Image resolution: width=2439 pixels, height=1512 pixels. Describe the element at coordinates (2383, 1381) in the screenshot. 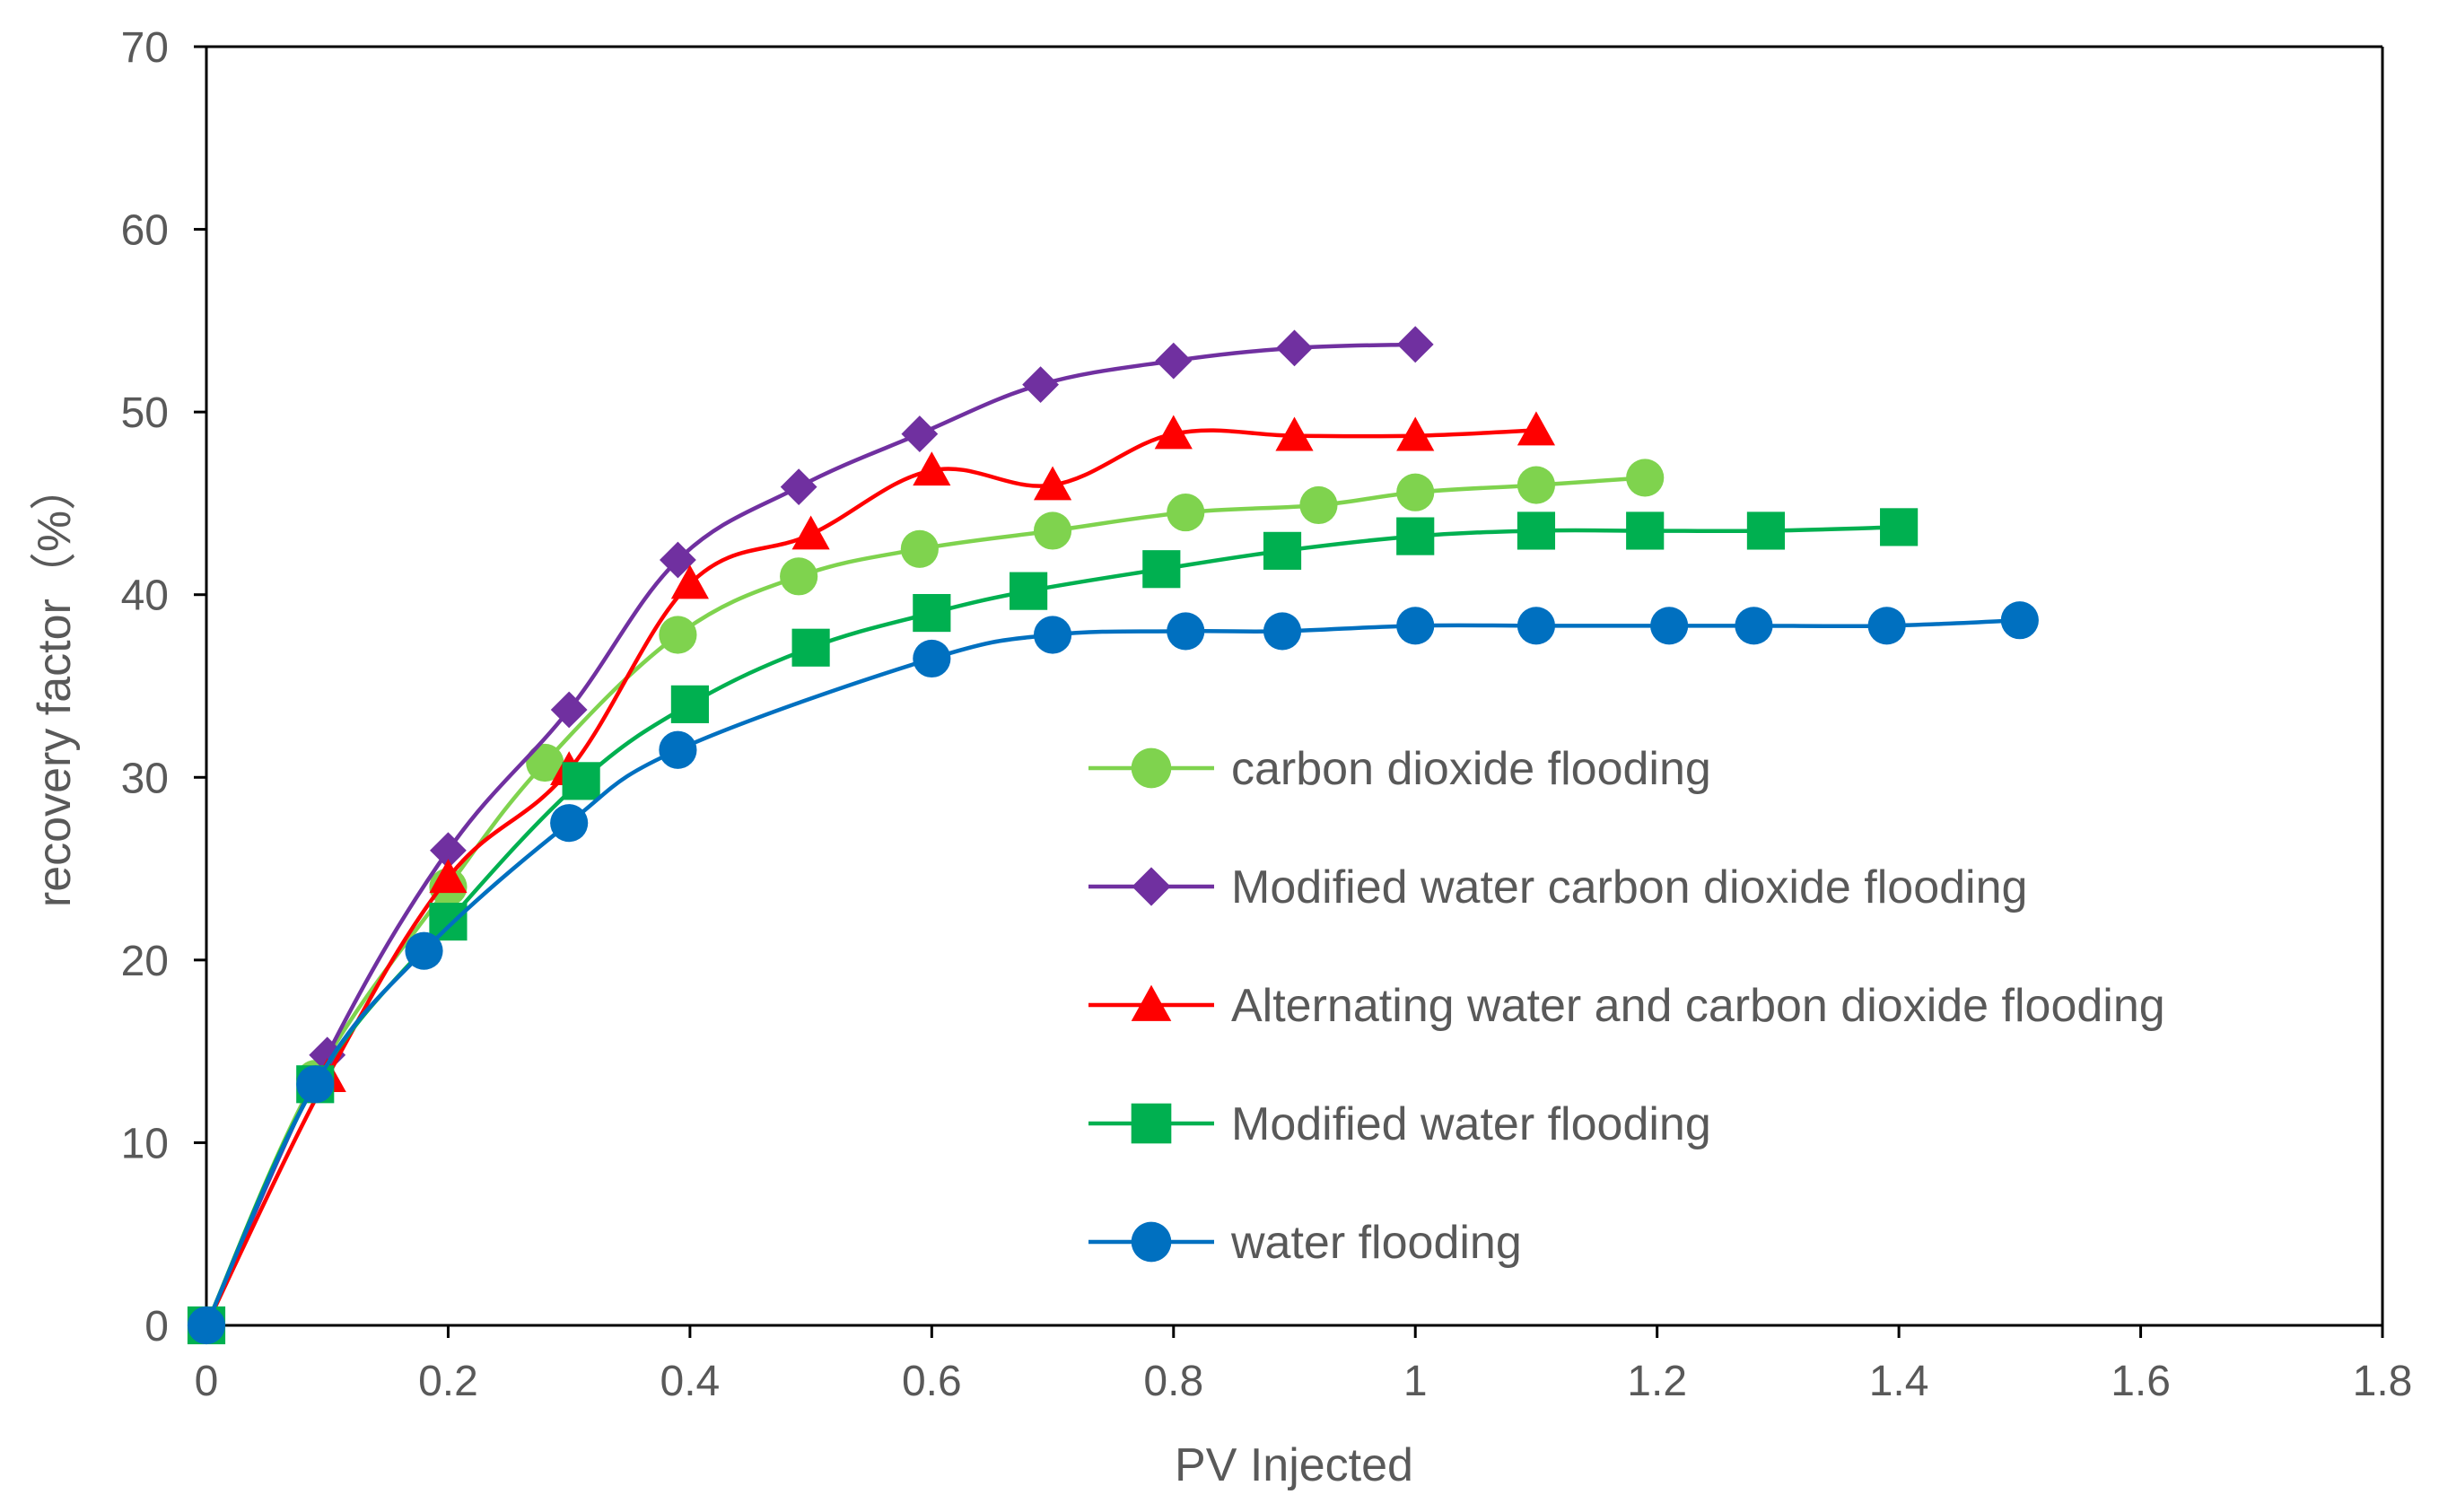

I see `x-tick-label: 1.8` at that location.